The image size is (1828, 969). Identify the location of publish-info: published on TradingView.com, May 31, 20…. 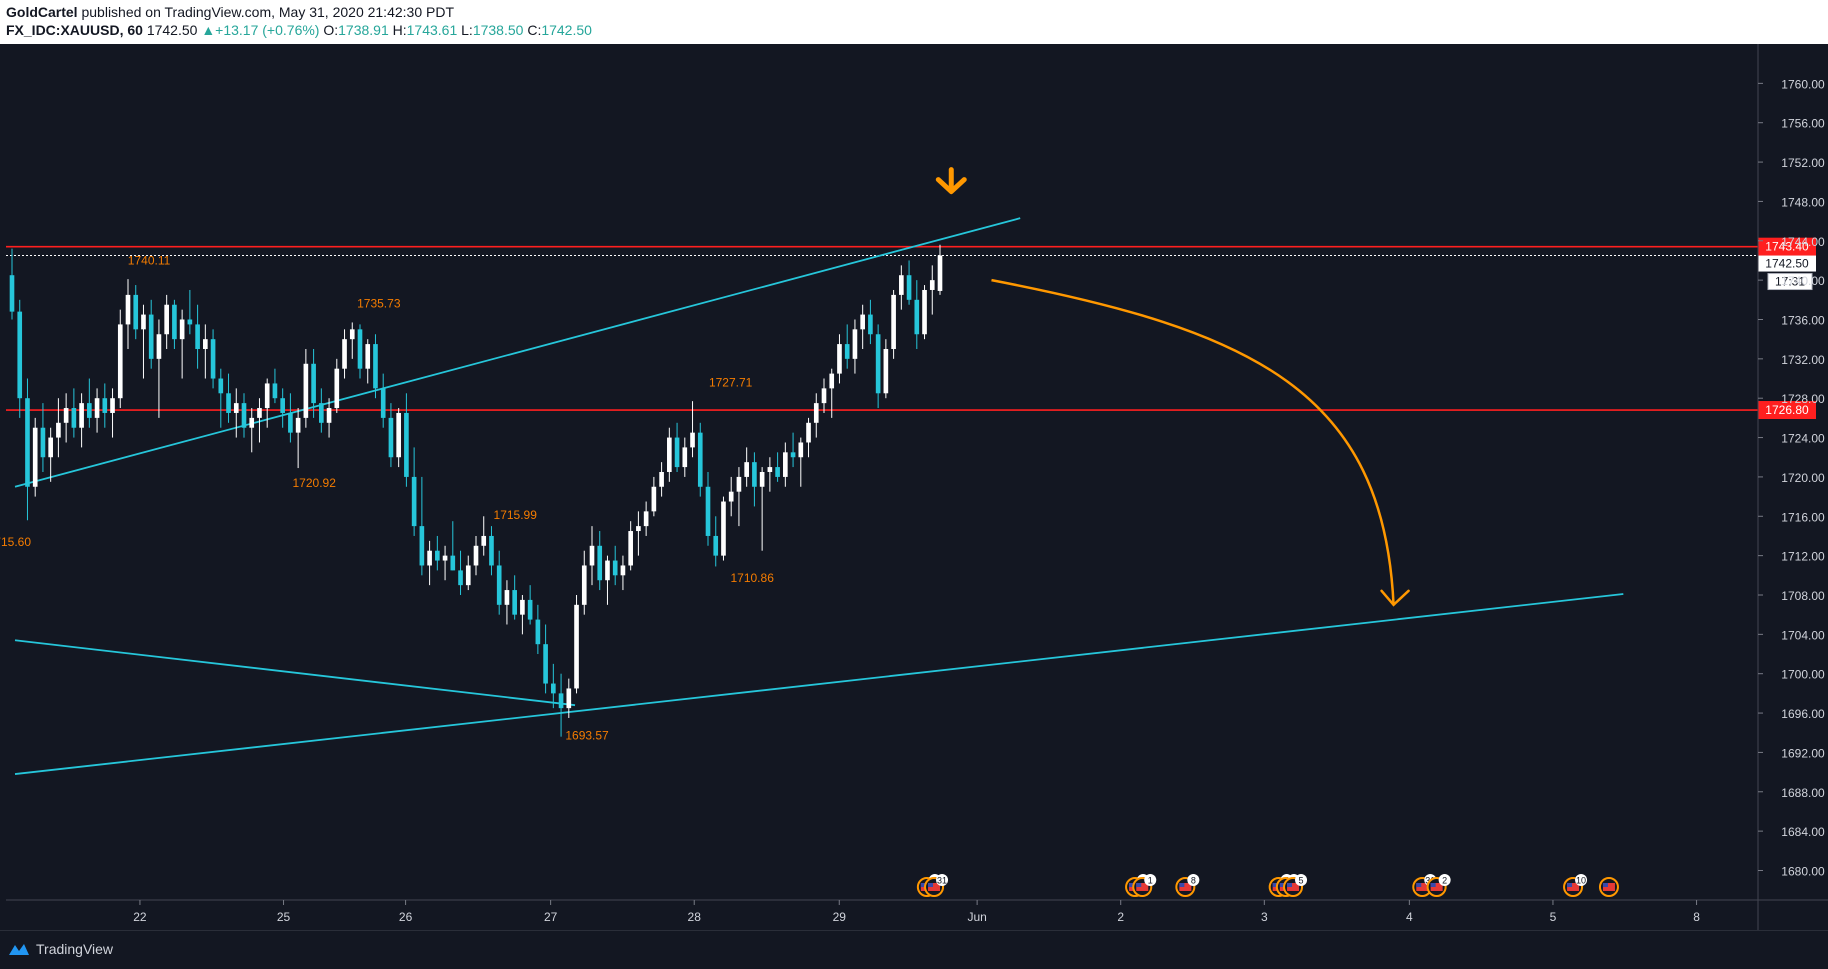
(267, 12).